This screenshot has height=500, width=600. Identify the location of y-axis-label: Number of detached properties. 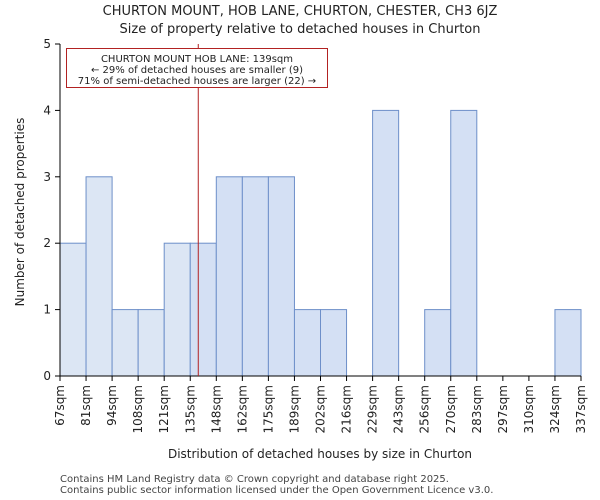
(20, 212).